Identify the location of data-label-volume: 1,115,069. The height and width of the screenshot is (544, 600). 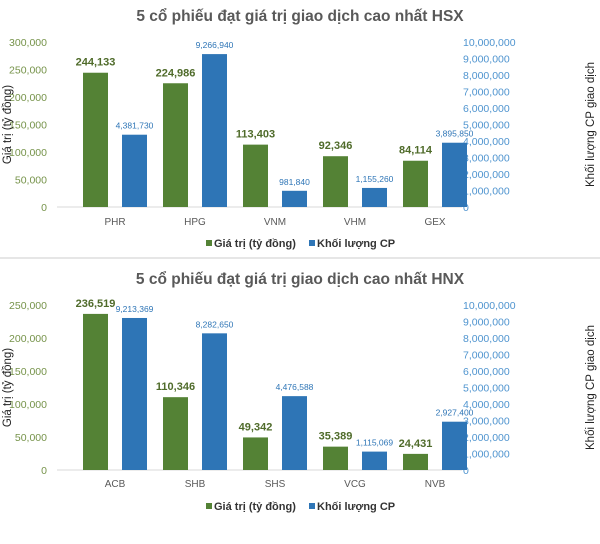
(374, 443).